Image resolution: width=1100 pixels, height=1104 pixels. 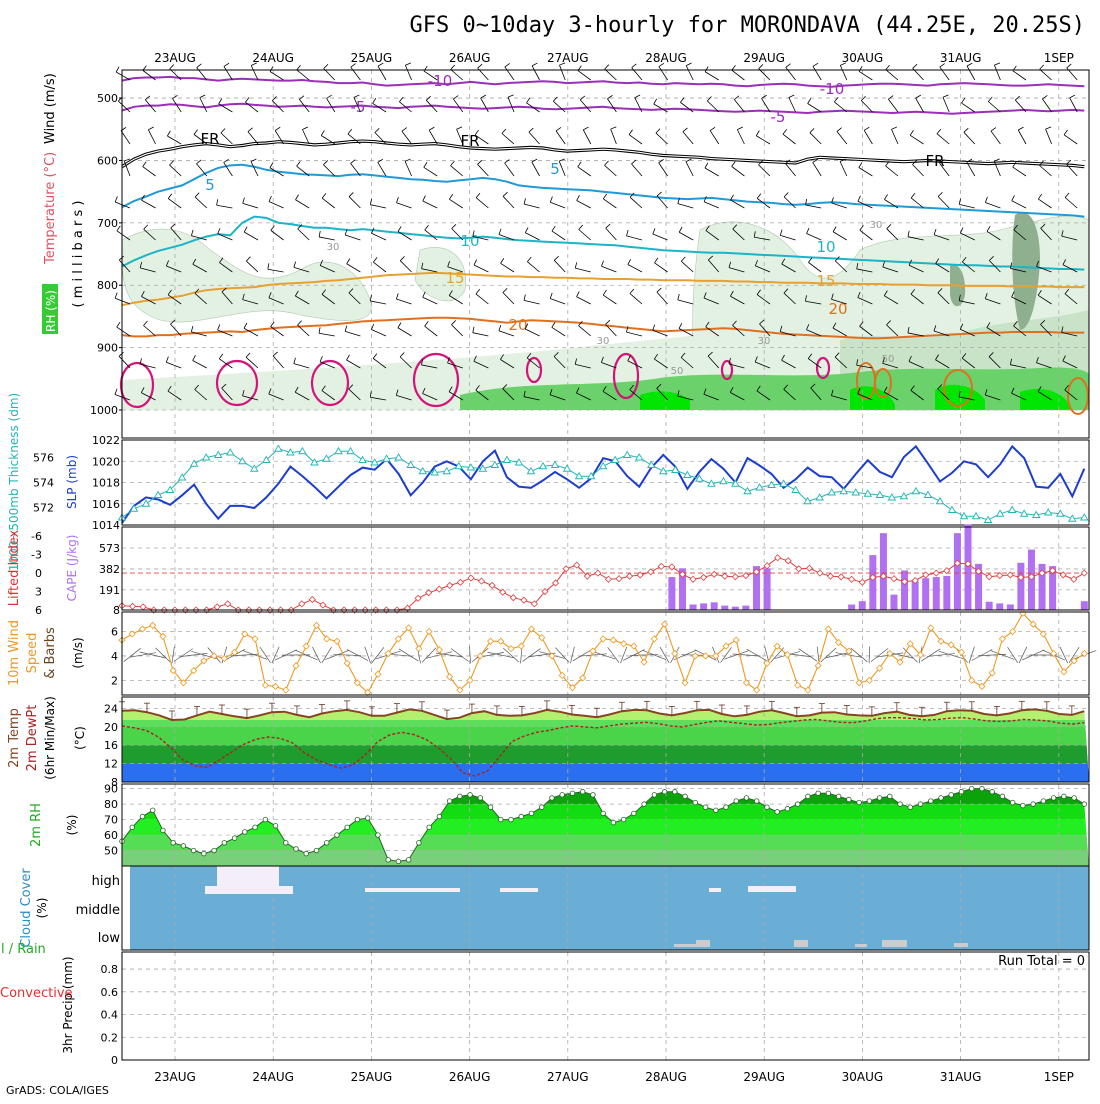 What do you see at coordinates (43, 508) in the screenshot?
I see `thickness-tick-label: 572` at bounding box center [43, 508].